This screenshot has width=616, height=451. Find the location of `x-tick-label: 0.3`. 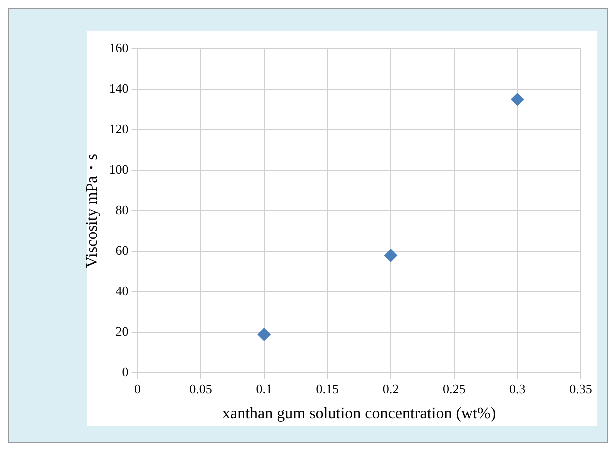

x-tick-label: 0.3 is located at coordinates (518, 388).